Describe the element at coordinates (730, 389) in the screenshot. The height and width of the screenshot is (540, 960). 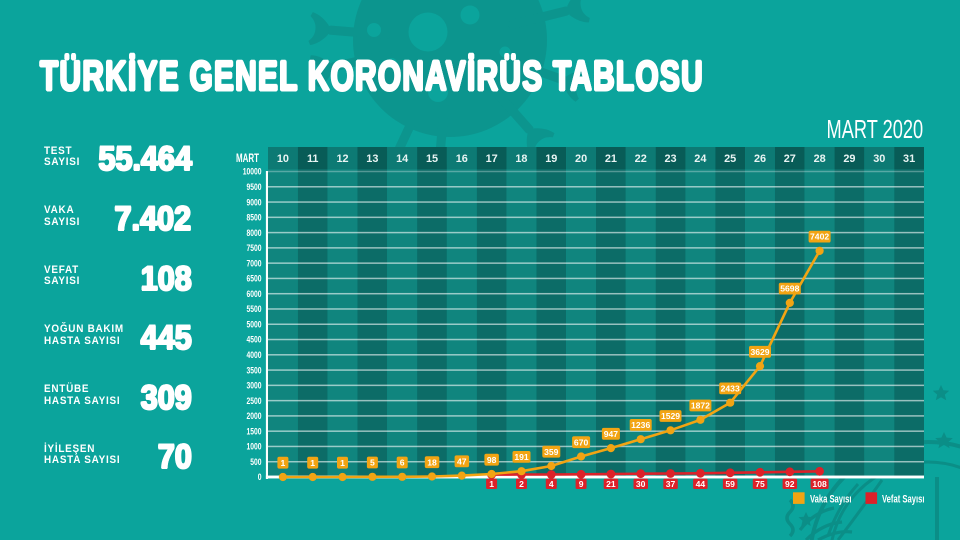
I see `svg-text: 2433` at that location.